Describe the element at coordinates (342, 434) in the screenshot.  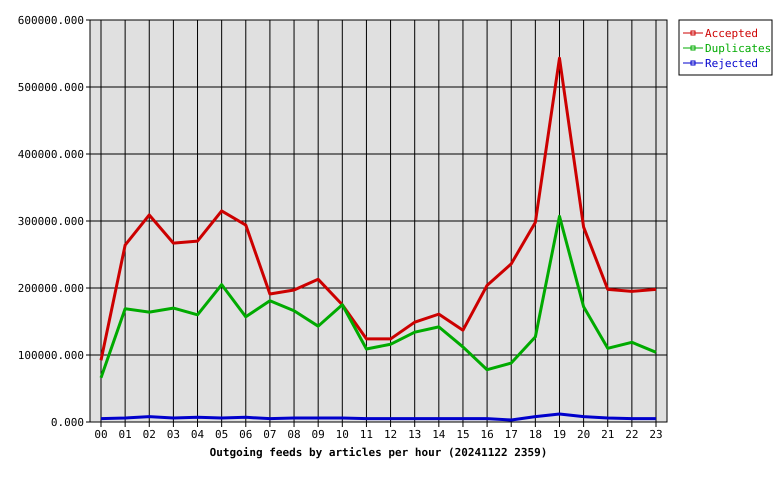
I see `x-tick-label: 10` at that location.